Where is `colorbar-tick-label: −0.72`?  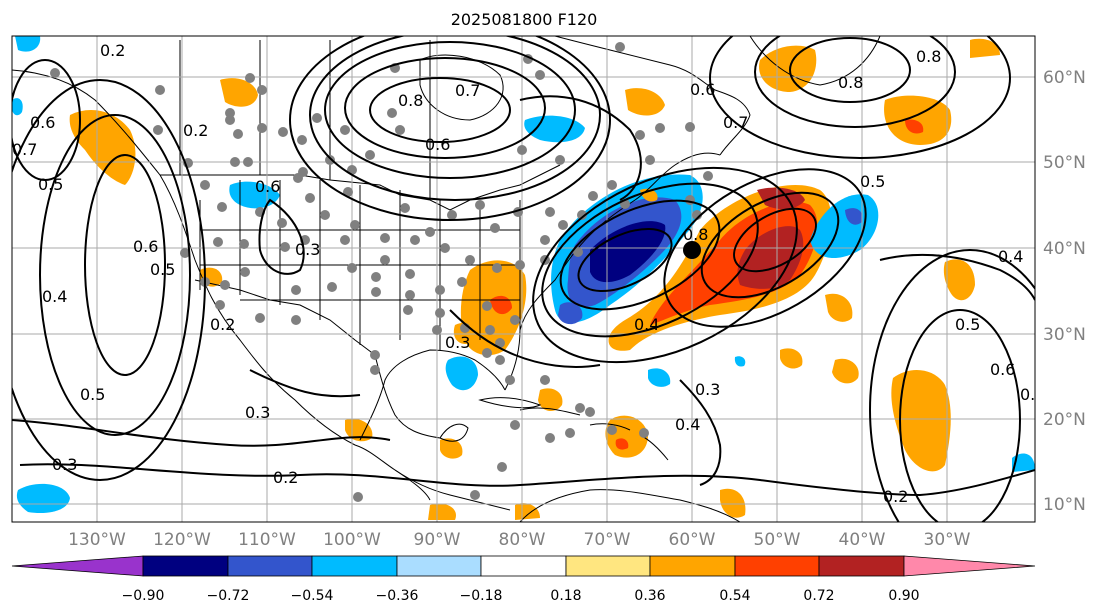
colorbar-tick-label: −0.72 is located at coordinates (228, 596).